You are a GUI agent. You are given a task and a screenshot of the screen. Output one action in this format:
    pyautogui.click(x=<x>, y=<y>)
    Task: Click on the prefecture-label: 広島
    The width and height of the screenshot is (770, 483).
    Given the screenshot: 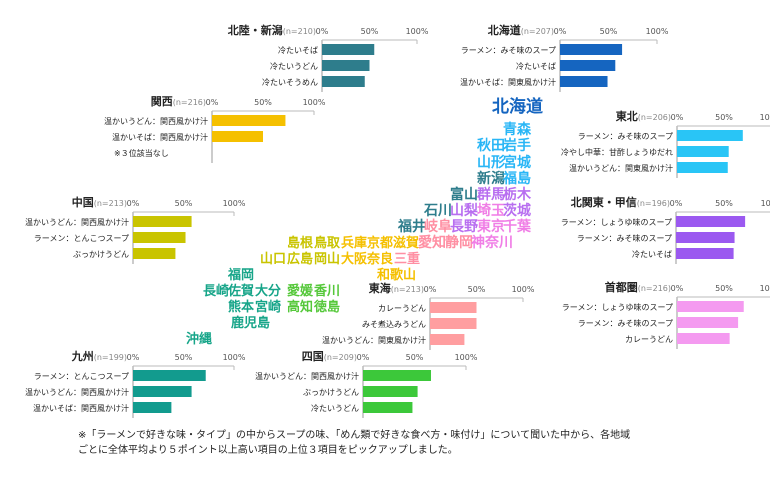 What is the action you would take?
    pyautogui.click(x=300, y=259)
    